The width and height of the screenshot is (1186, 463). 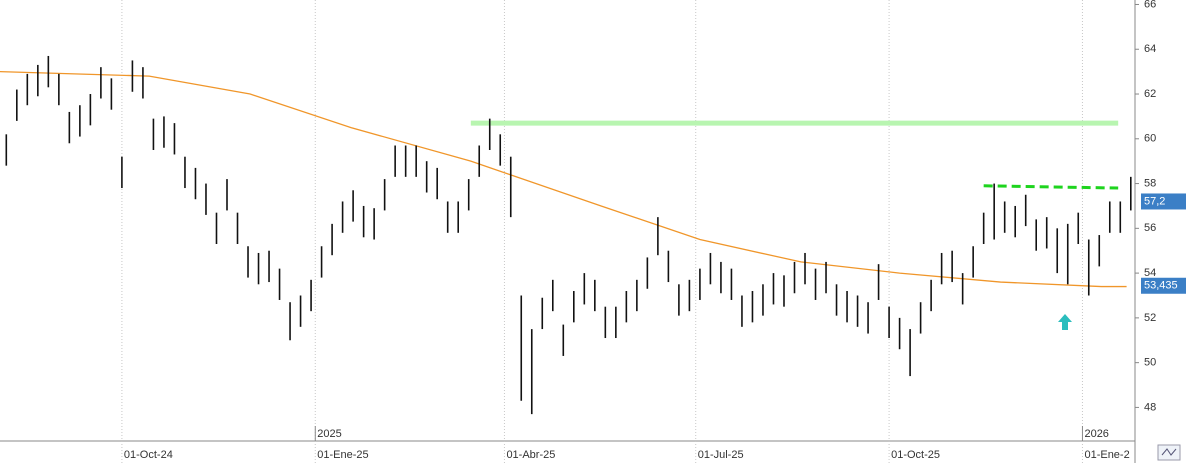 I want to click on y-tick-label: 50, so click(x=1150, y=363).